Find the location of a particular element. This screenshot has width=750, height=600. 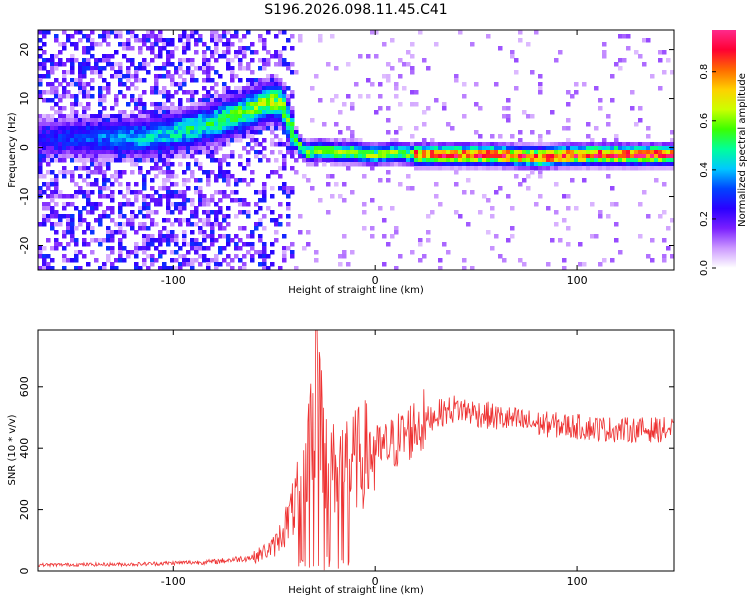

colorbar-tick-label: 0.4 is located at coordinates (704, 170).